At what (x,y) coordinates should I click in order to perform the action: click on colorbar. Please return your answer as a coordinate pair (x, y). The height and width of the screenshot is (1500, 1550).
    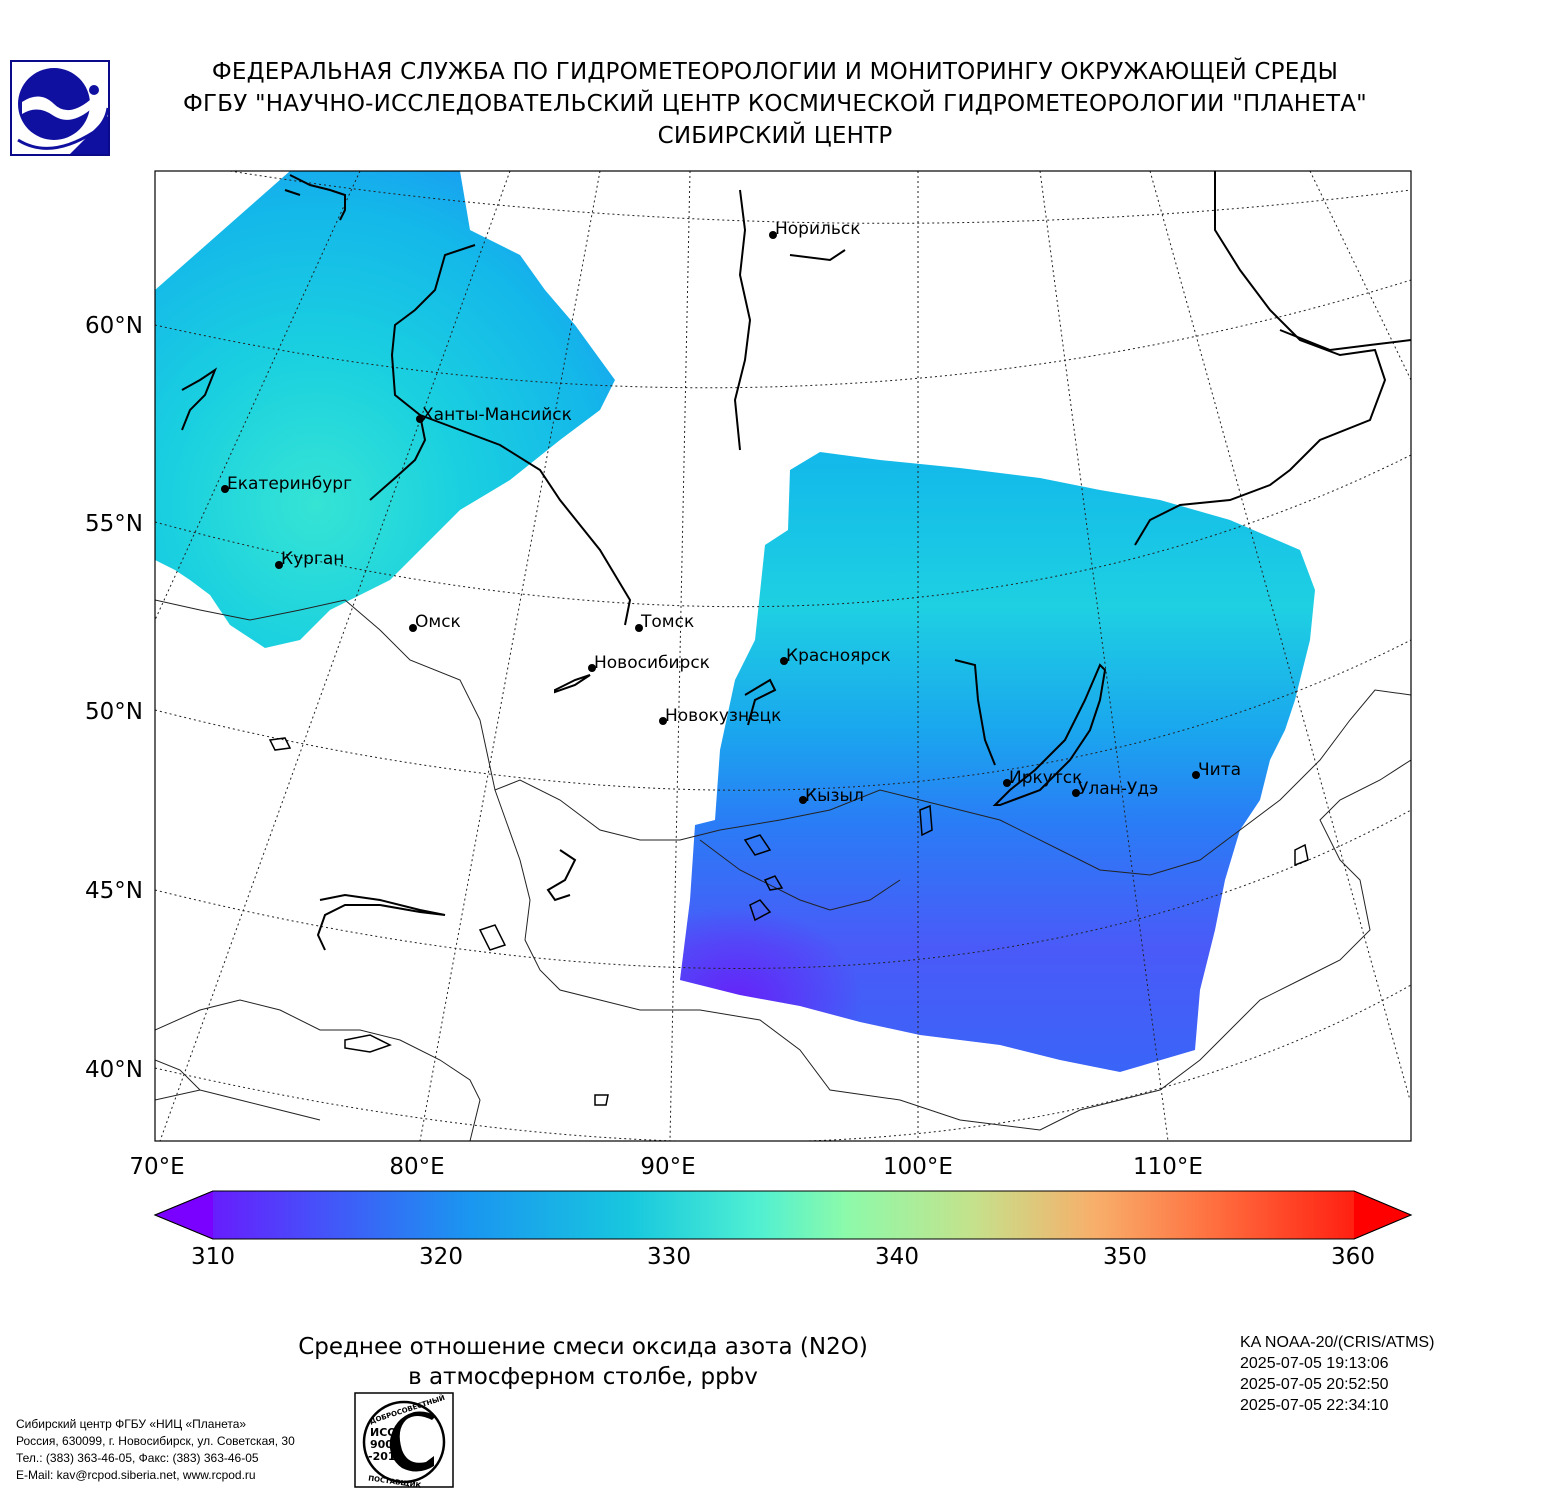
    Looking at the image, I should click on (783, 1215).